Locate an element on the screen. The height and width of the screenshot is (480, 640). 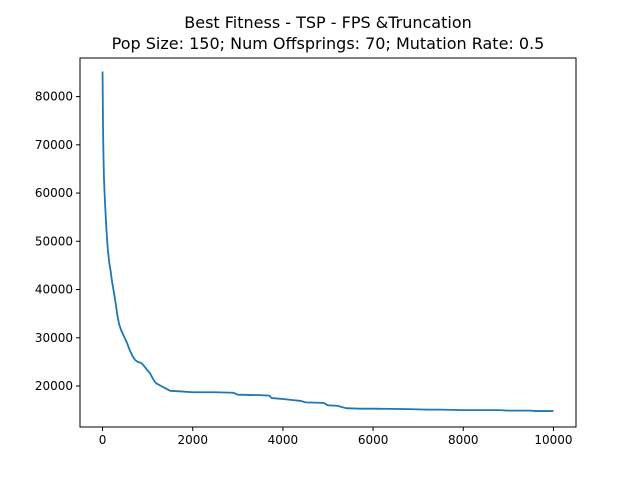
chart-title: Best Fitness - TSP - FPS &Truncation is located at coordinates (328, 22).